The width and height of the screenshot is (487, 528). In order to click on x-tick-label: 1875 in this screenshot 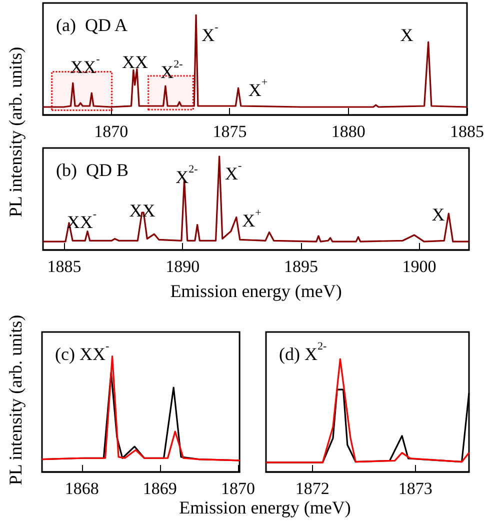, I will do `click(229, 131)`.